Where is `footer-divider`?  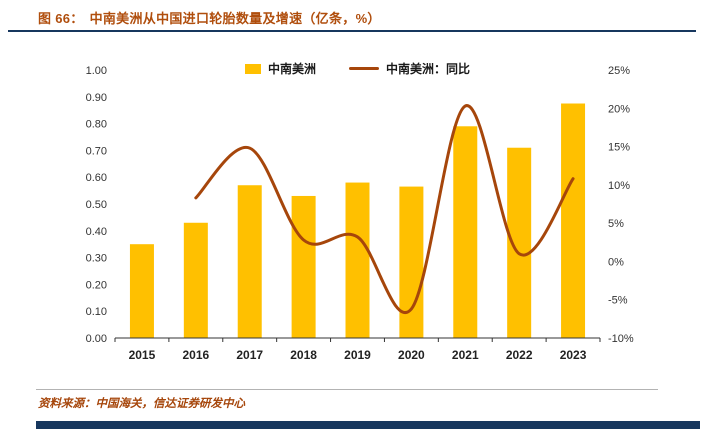 footer-divider is located at coordinates (347, 389).